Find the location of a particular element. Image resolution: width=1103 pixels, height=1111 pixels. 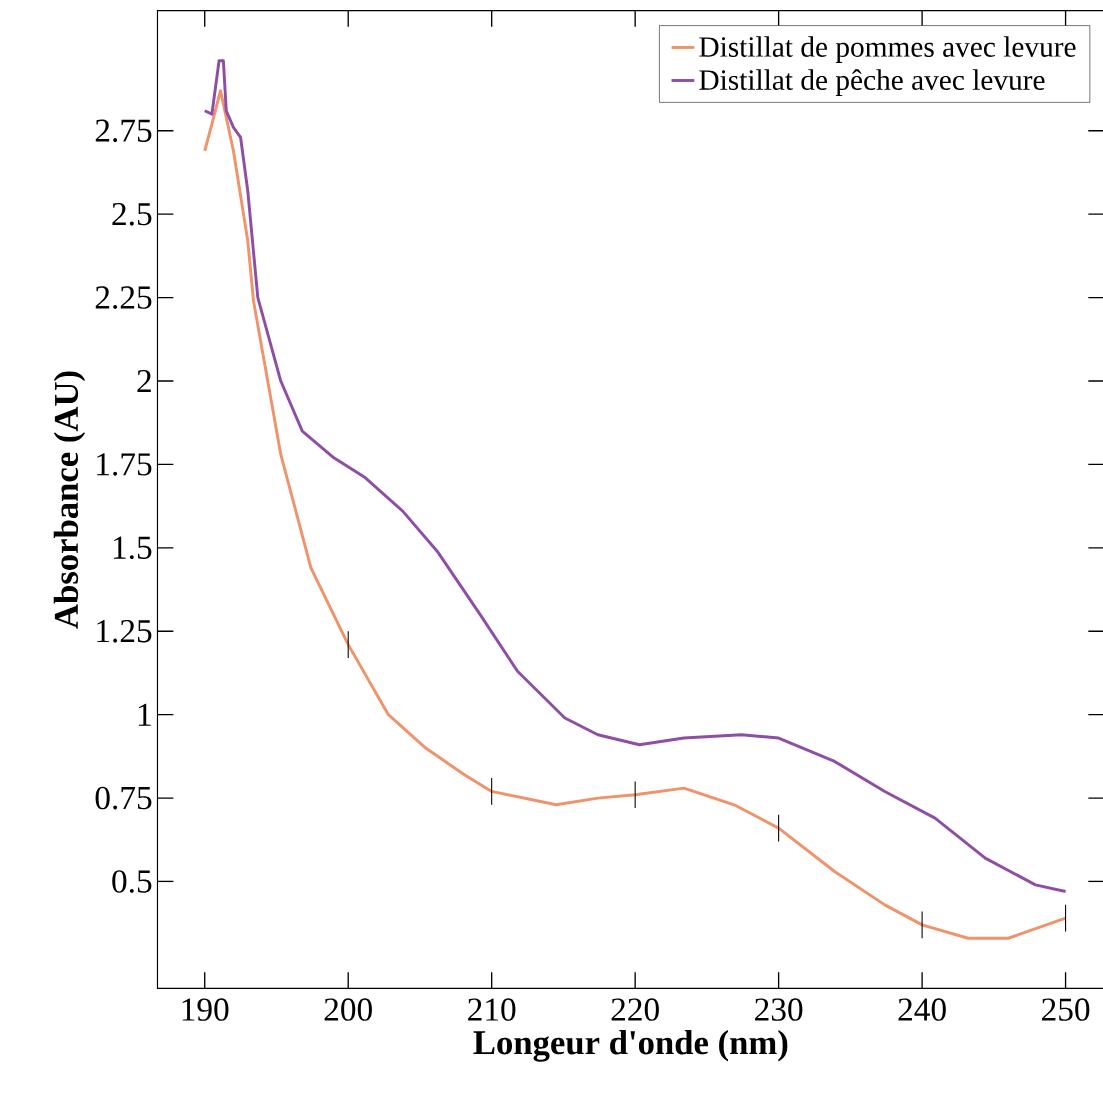

y-tick-label: 2.75 is located at coordinates (123, 131).